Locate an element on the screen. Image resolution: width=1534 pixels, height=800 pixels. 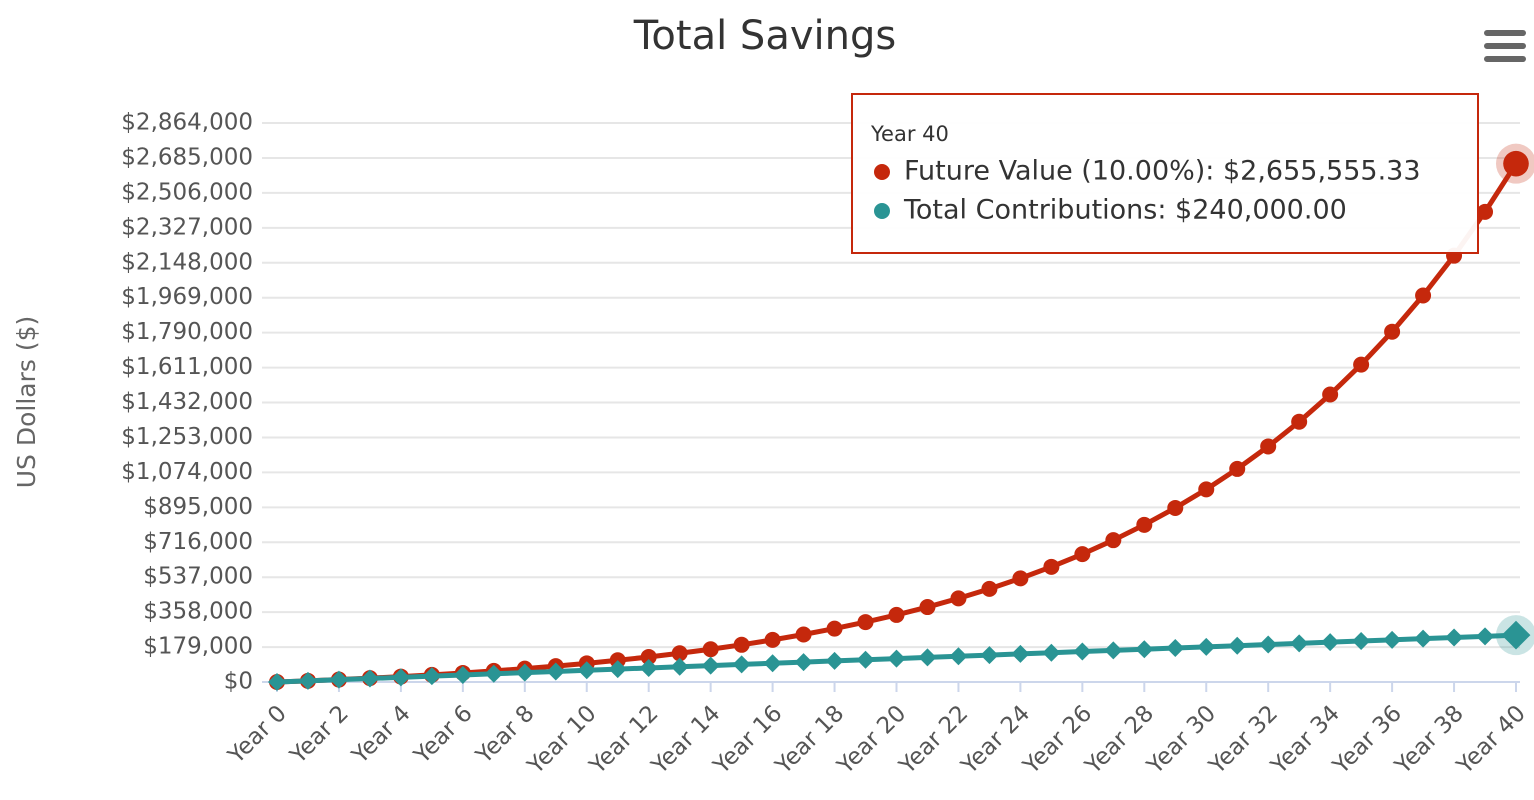
x-tick-label: Year 6 is located at coordinates (443, 734).